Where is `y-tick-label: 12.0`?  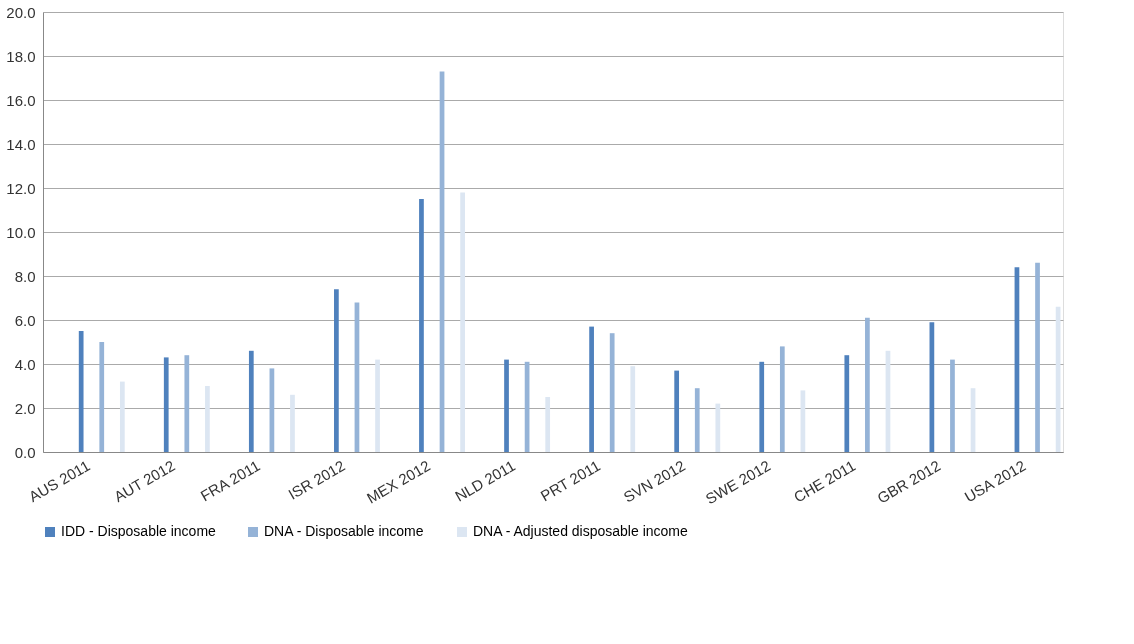 y-tick-label: 12.0 is located at coordinates (21, 188).